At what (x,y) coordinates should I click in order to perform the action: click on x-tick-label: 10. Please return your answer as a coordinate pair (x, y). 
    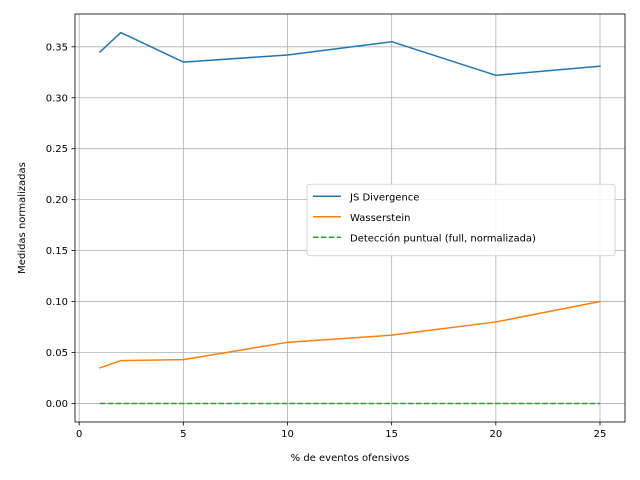
    Looking at the image, I should click on (287, 434).